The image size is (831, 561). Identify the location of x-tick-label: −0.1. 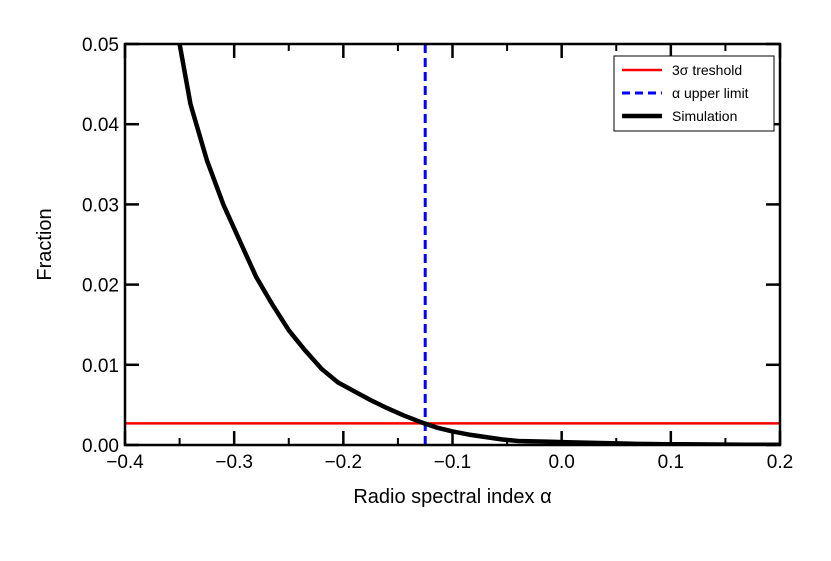
(453, 462).